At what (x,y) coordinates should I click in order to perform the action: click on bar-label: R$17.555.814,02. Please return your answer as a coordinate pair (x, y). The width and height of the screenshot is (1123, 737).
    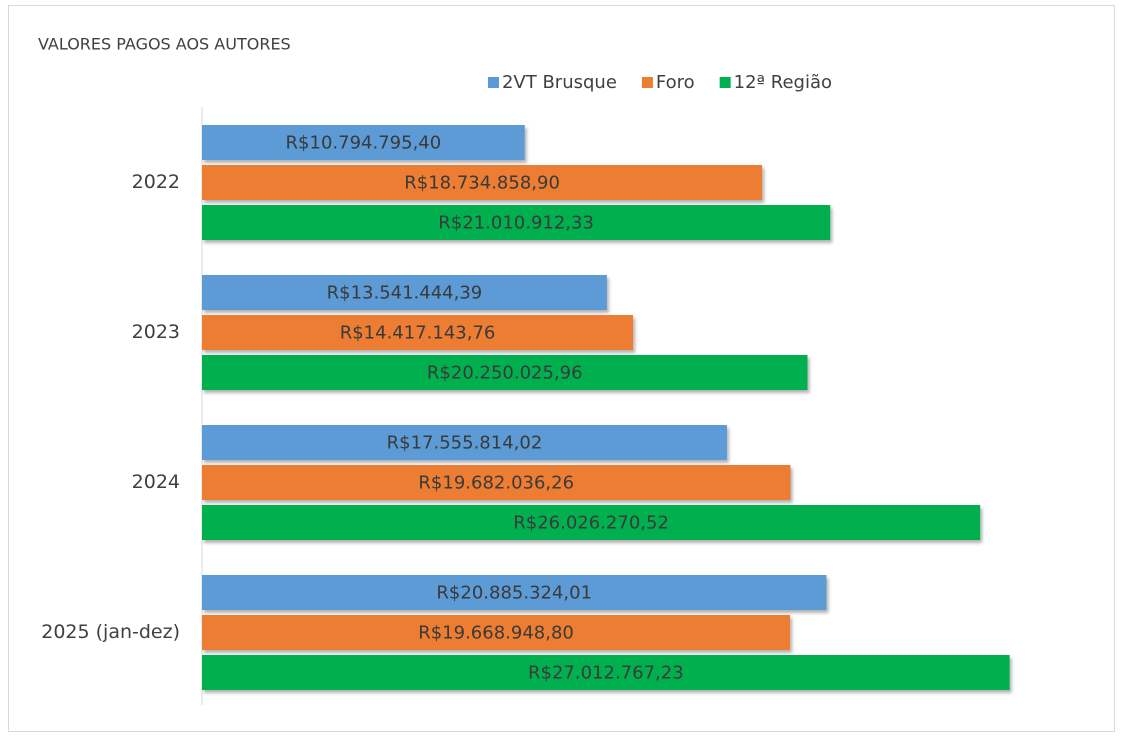
    Looking at the image, I should click on (465, 443).